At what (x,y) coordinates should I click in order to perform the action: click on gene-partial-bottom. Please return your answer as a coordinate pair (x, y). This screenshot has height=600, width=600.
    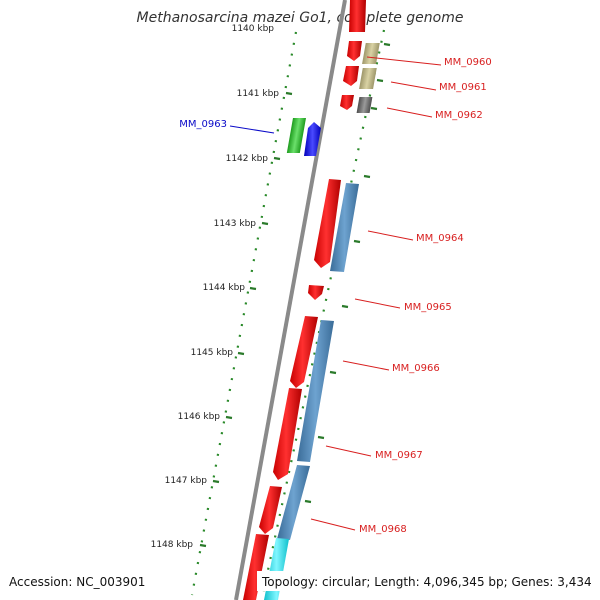
    Looking at the image, I should click on (256, 567).